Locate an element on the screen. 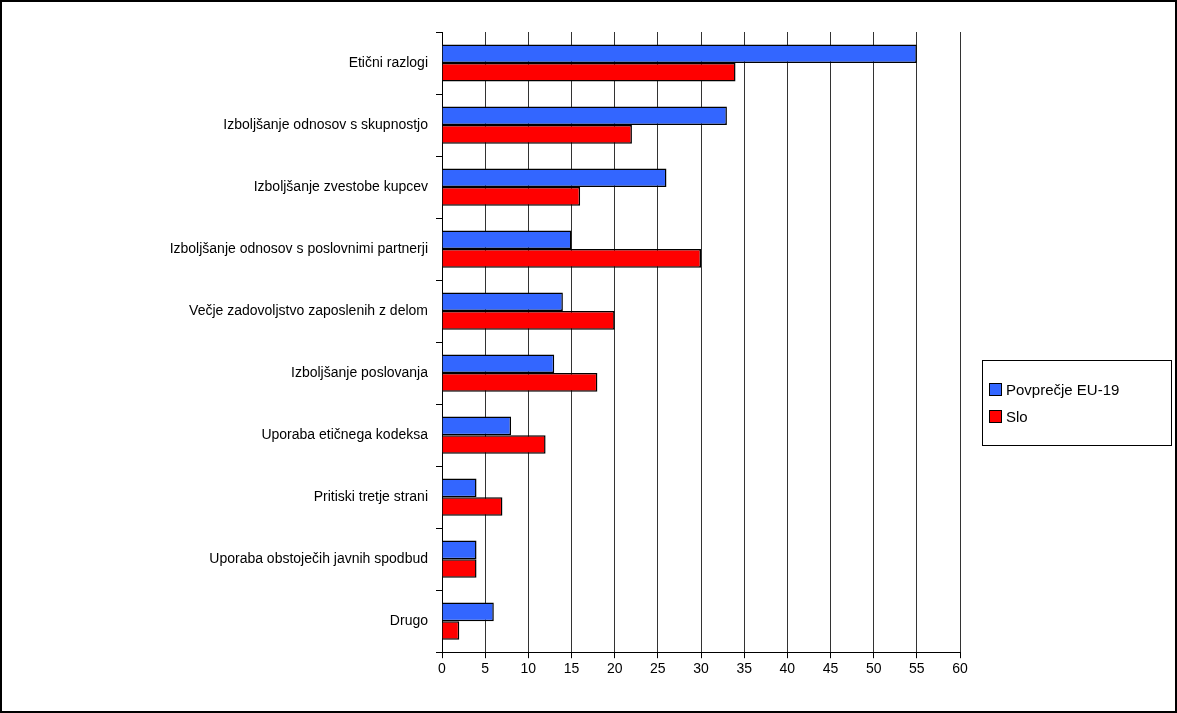 The image size is (1177, 713). y-tick-label: Izboljšanje odnosov s poslovnimi partnerji is located at coordinates (298, 247).